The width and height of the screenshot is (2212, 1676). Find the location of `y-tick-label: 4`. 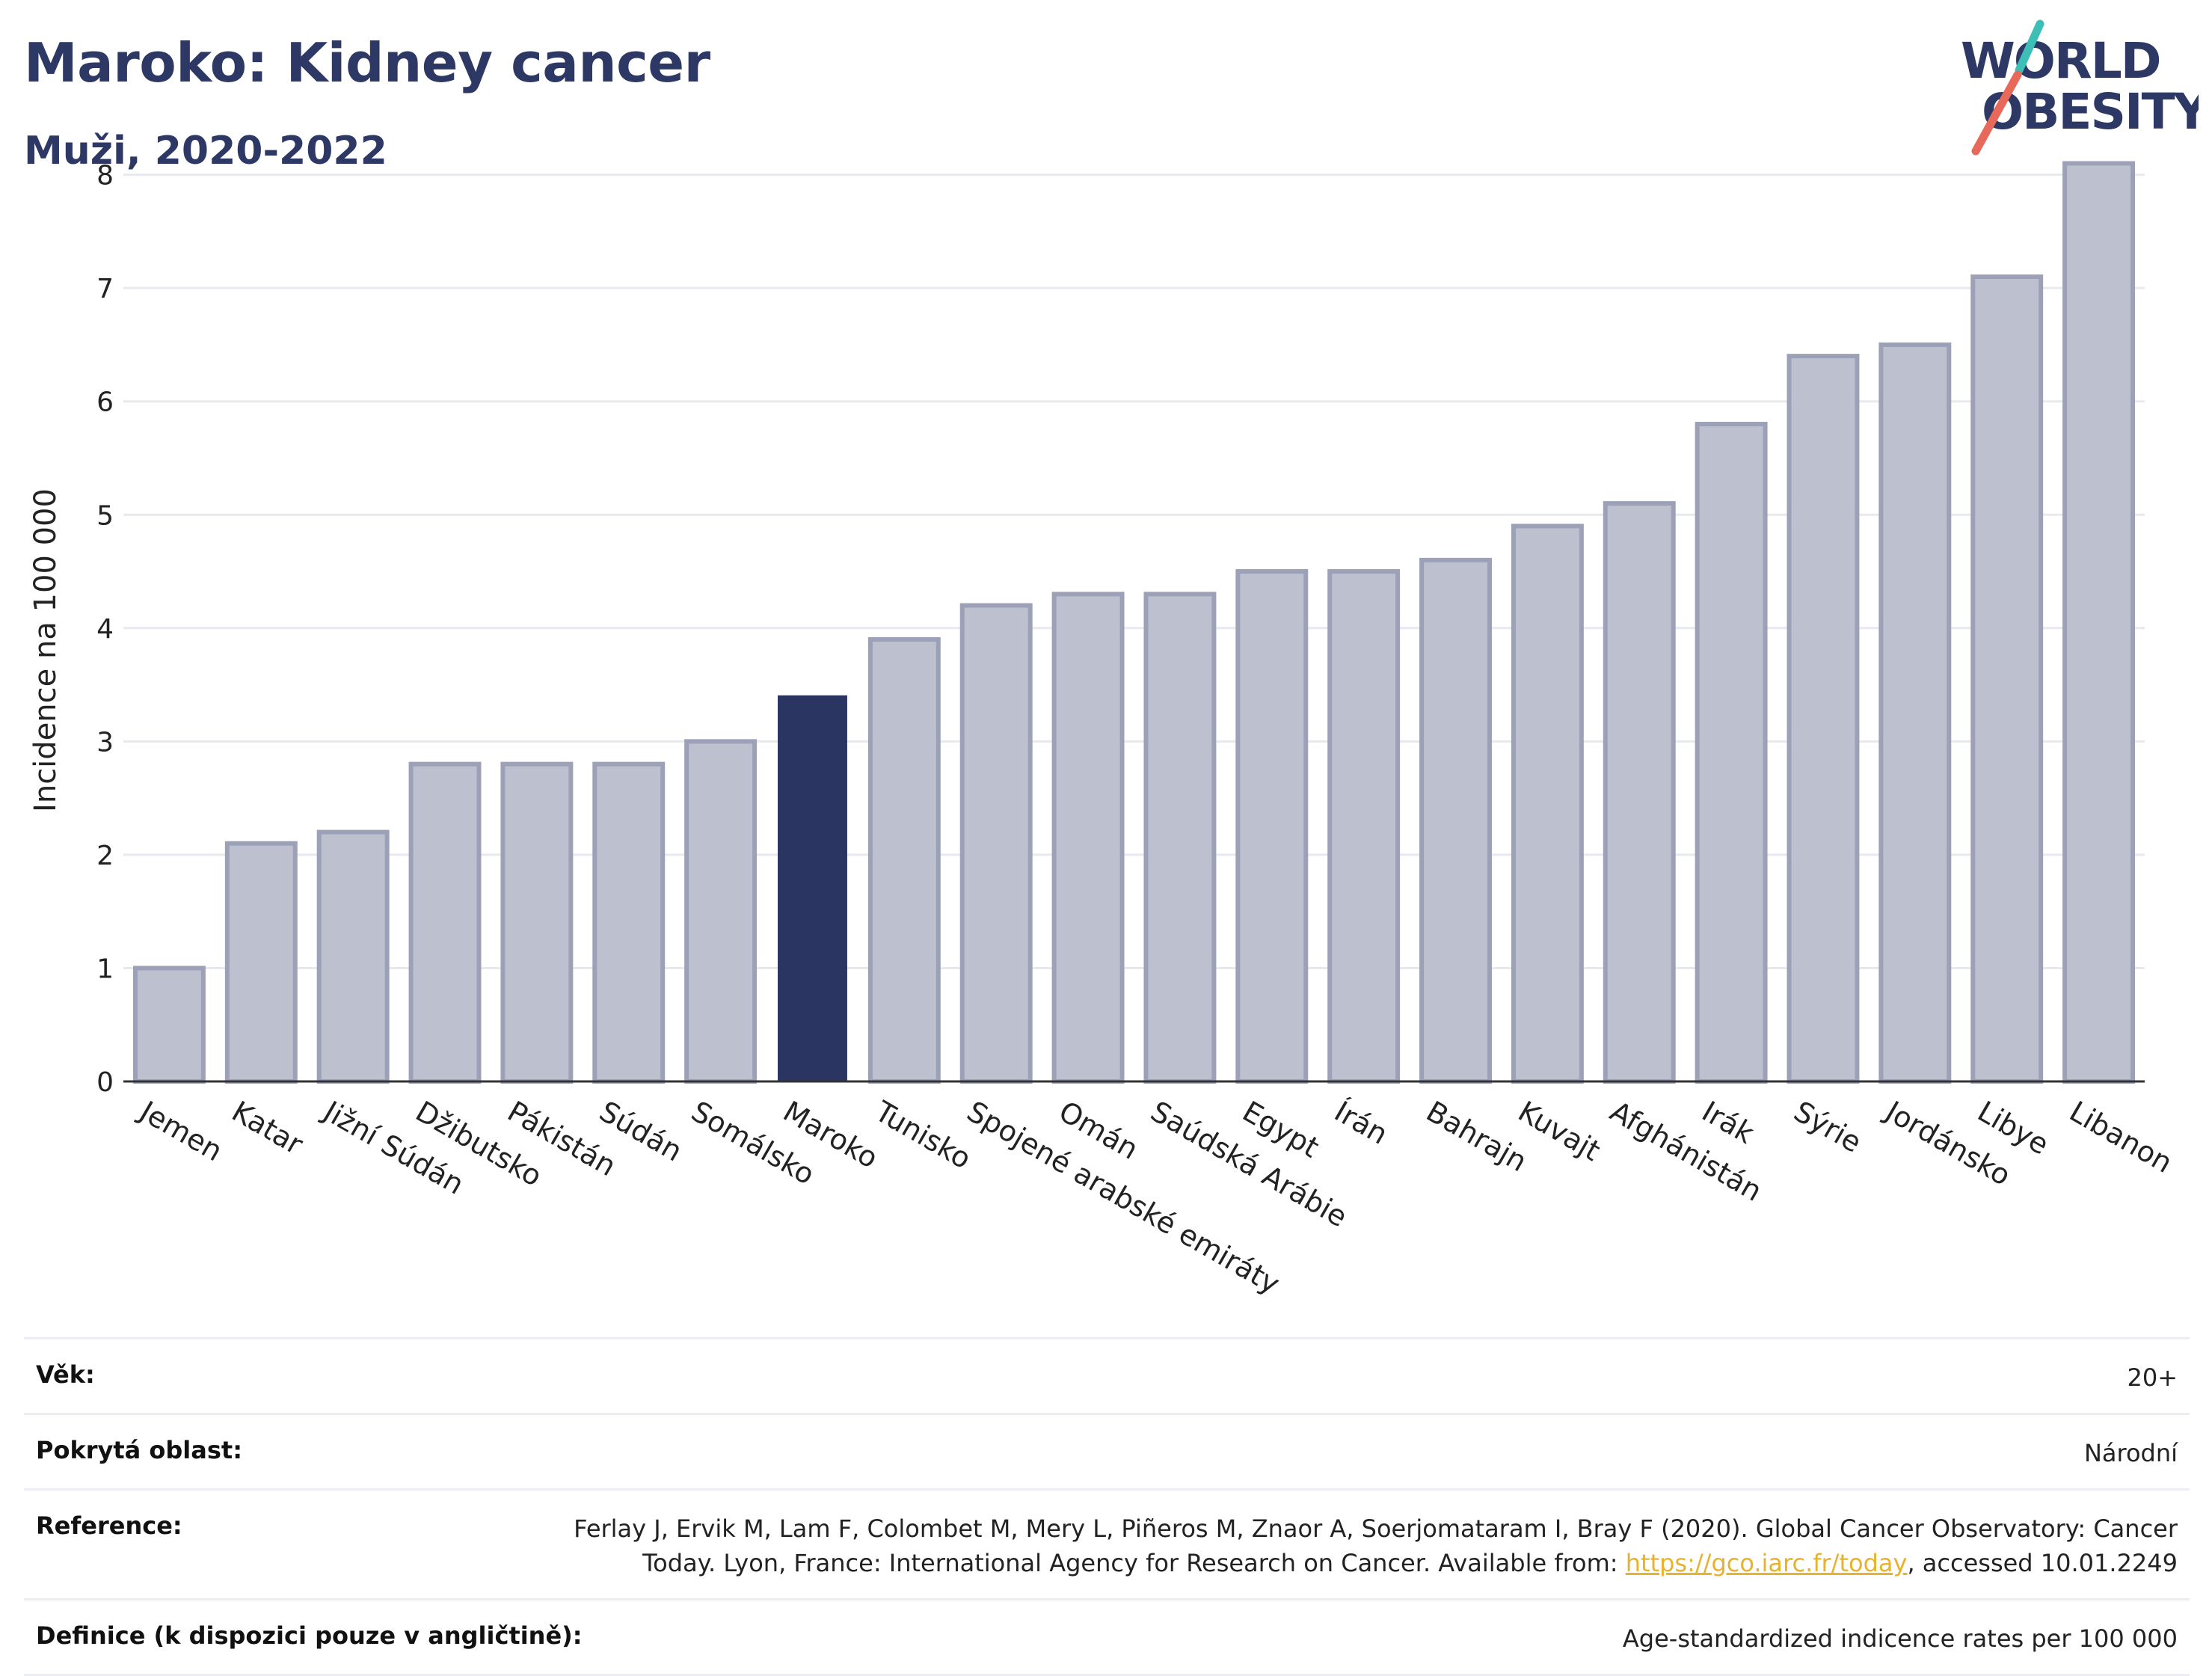

y-tick-label: 4 is located at coordinates (105, 629).